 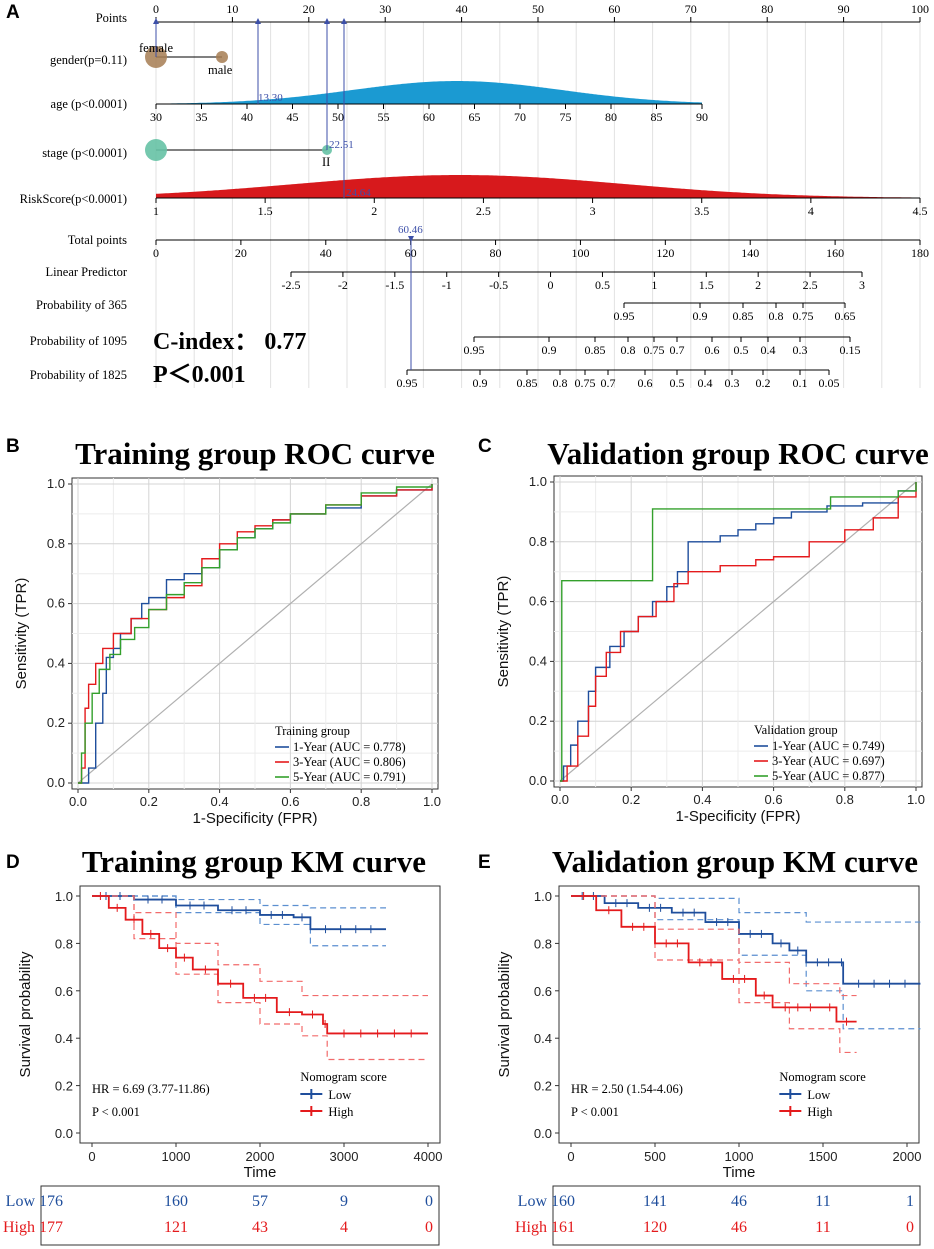 What do you see at coordinates (339, 1095) in the screenshot?
I see `legend-entry: Low` at bounding box center [339, 1095].